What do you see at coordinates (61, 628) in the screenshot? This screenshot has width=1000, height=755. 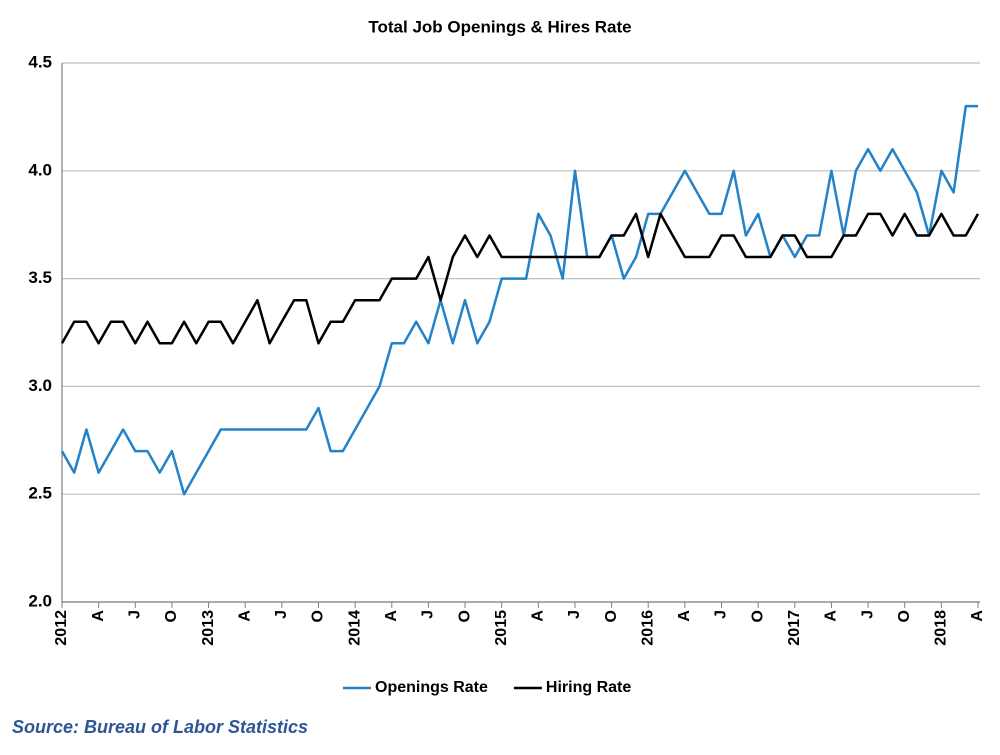 I see `x-tick-label: 2012` at bounding box center [61, 628].